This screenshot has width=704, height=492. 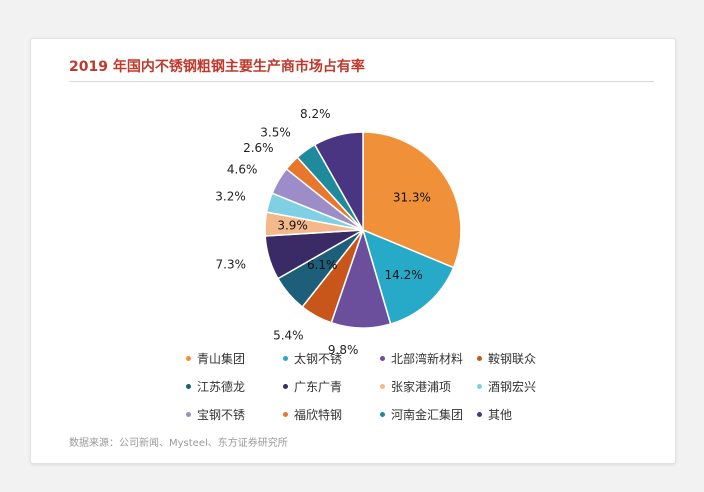 I want to click on legend-item: 其他, so click(x=525, y=414).